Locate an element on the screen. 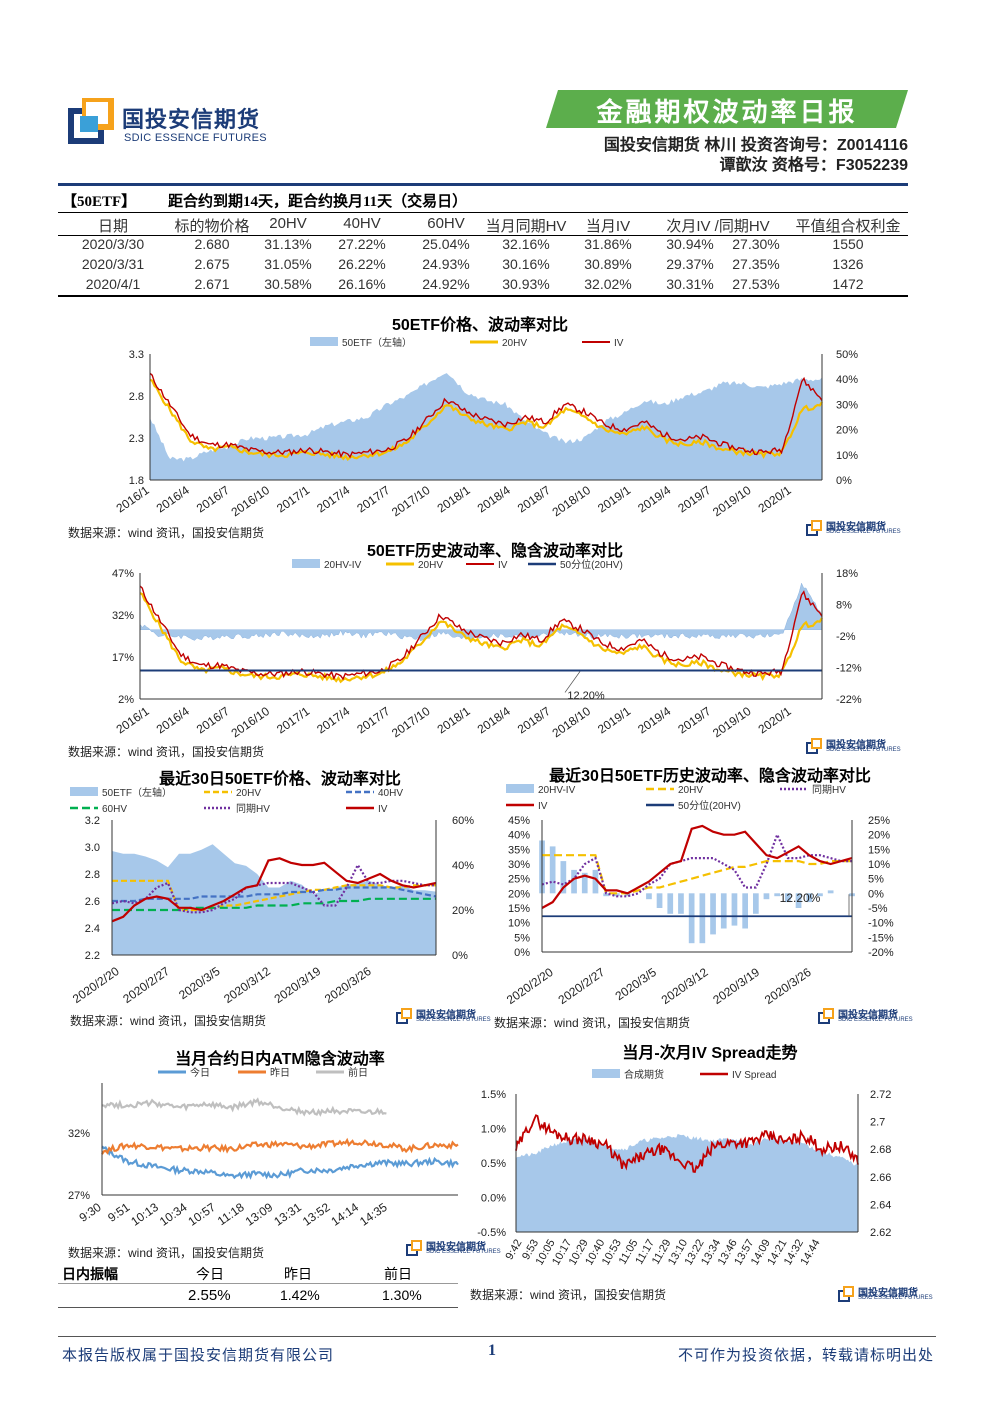  table-cell: 2.675 is located at coordinates (212, 264).